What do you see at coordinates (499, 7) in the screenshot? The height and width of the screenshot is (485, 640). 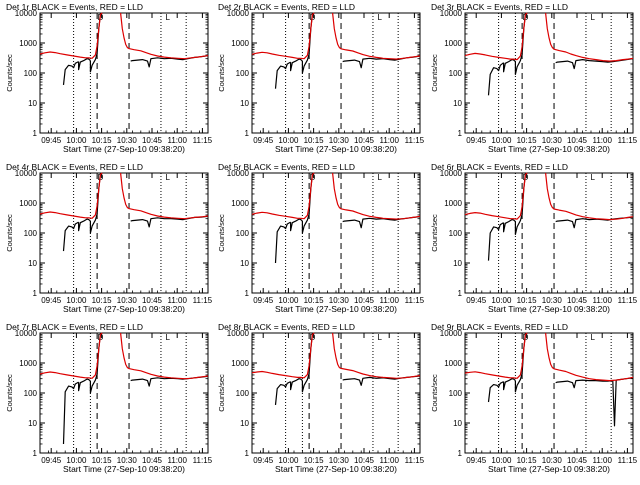 I see `chart-title: Det 3r BLACK = Events, RED = LLD` at bounding box center [499, 7].